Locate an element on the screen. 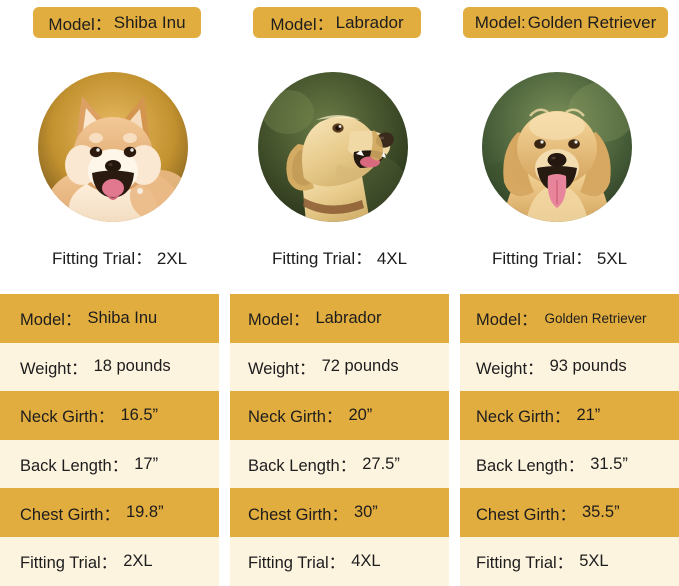 This screenshot has height=586, width=679. labrador-photo is located at coordinates (333, 147).